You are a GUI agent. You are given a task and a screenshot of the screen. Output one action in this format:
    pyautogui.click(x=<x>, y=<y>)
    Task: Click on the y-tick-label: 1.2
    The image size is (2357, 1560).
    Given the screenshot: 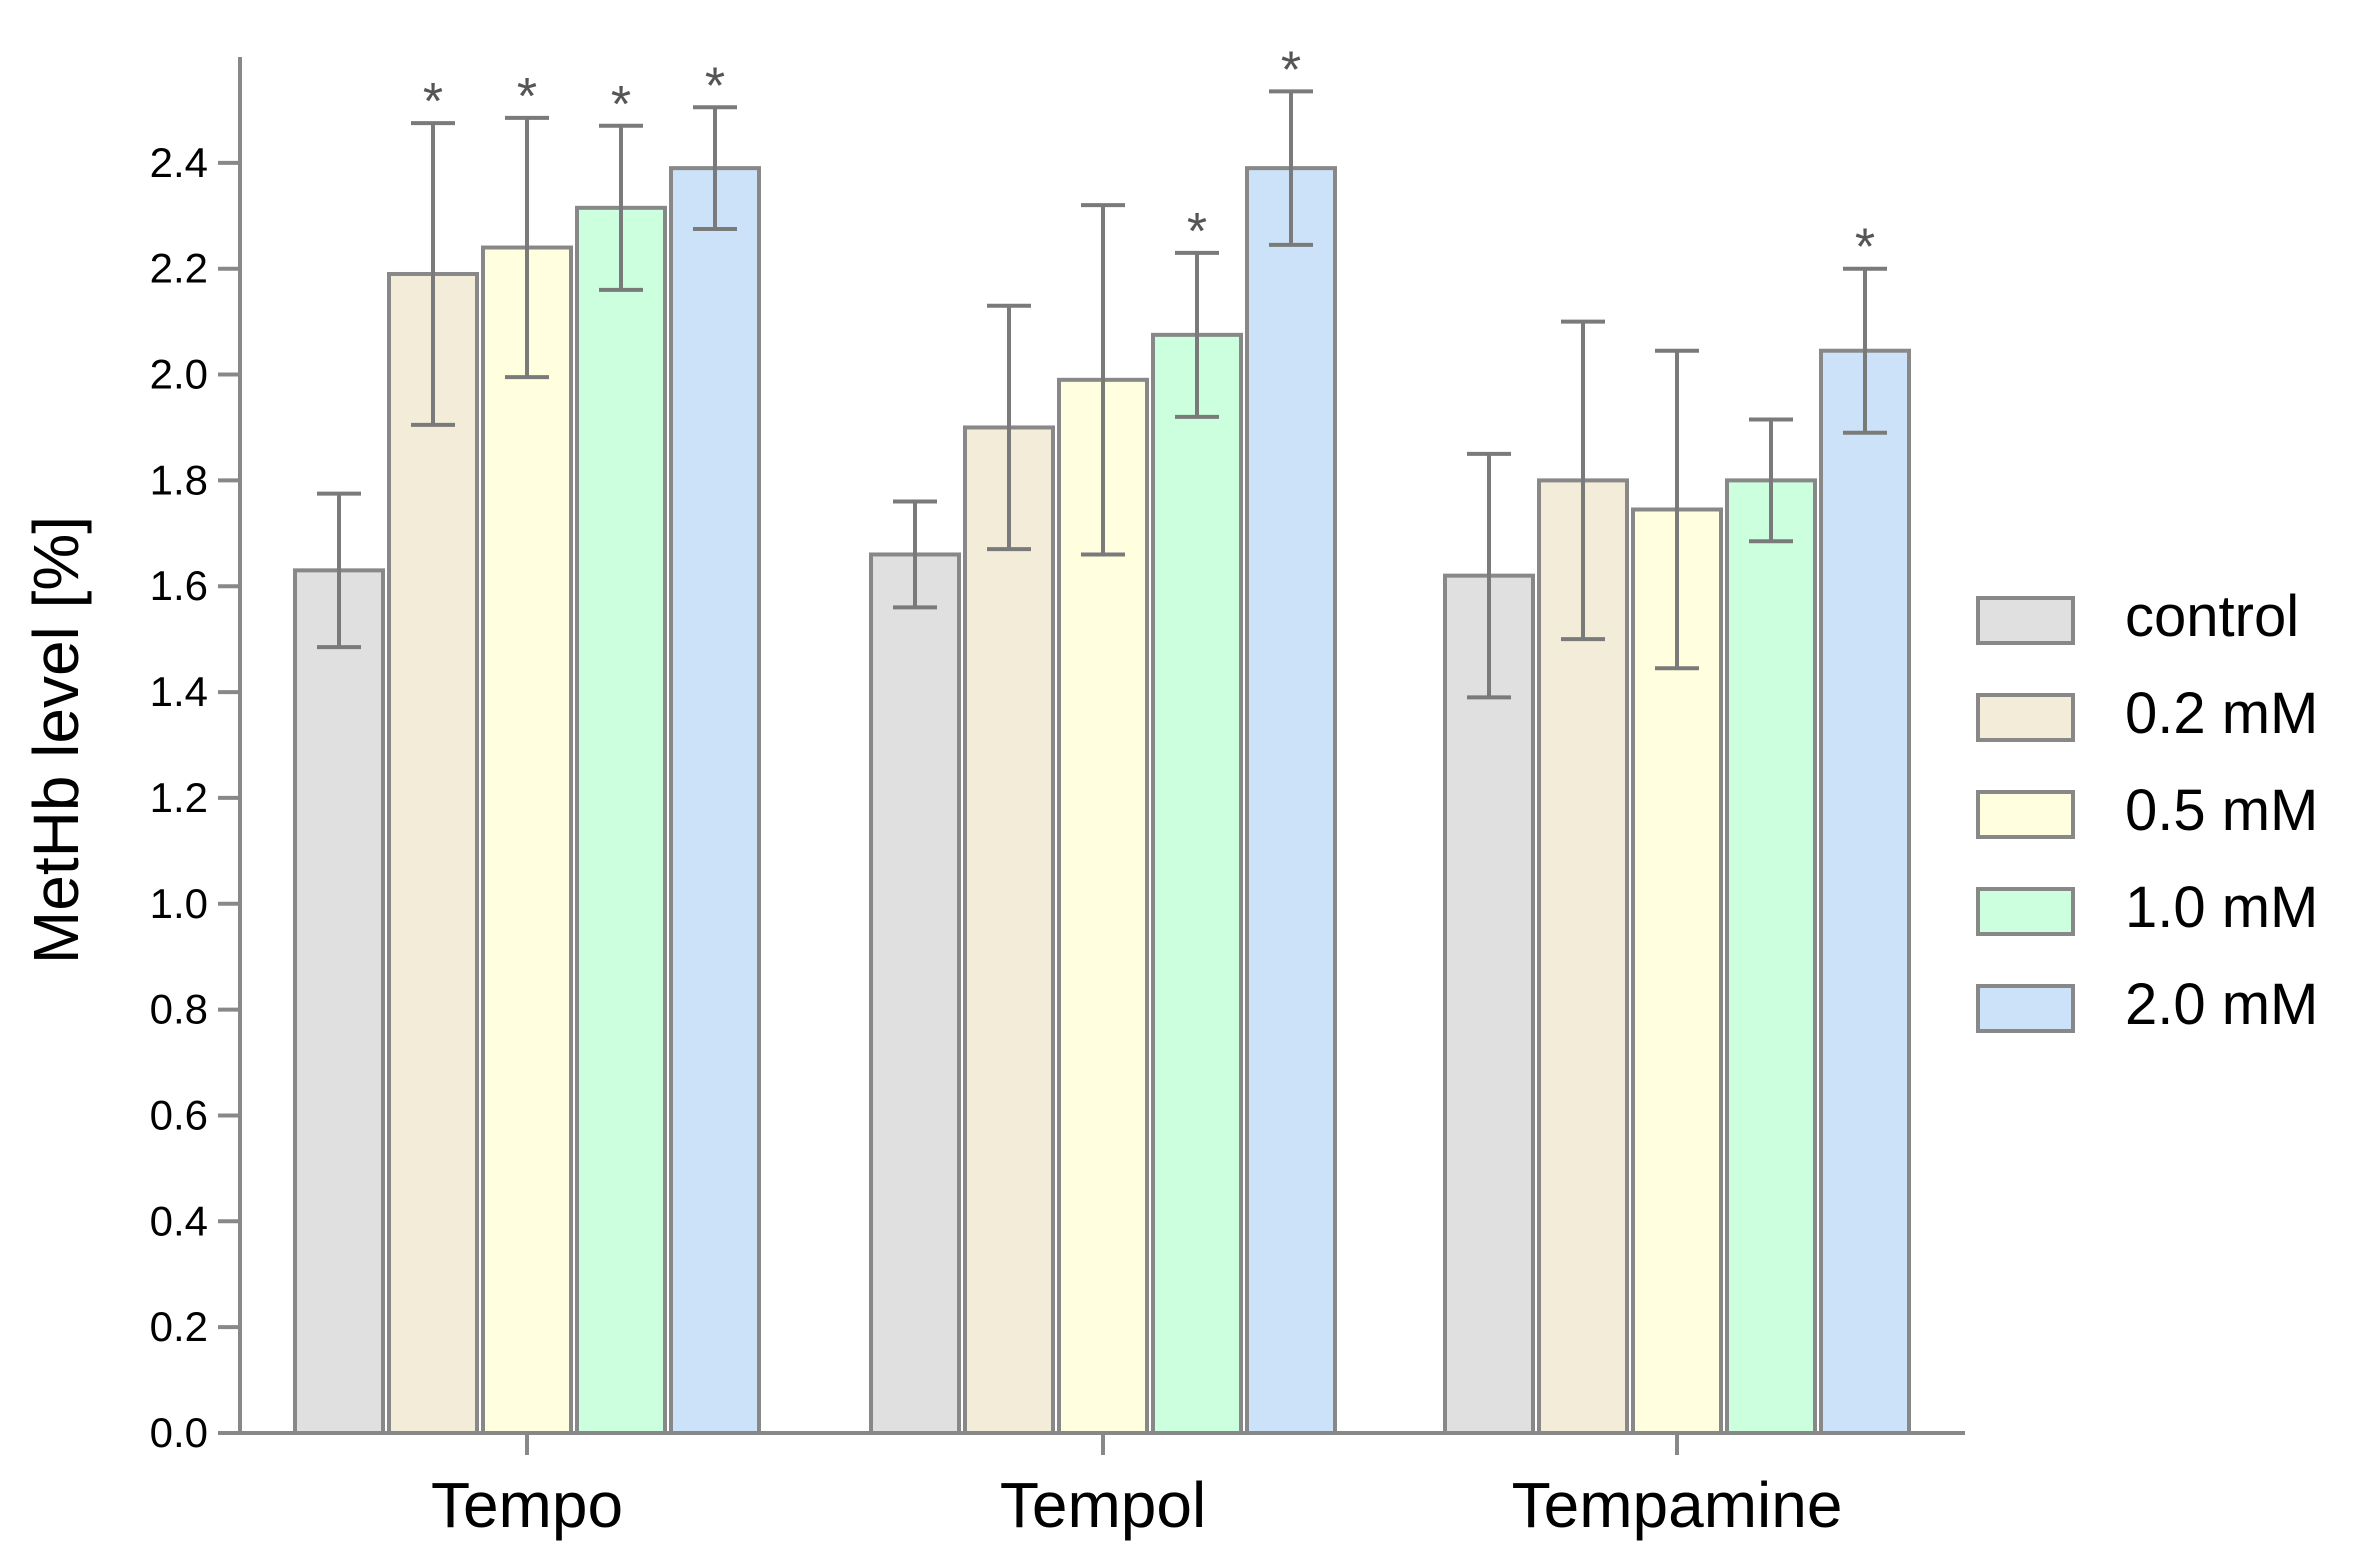 What is the action you would take?
    pyautogui.click(x=179, y=797)
    